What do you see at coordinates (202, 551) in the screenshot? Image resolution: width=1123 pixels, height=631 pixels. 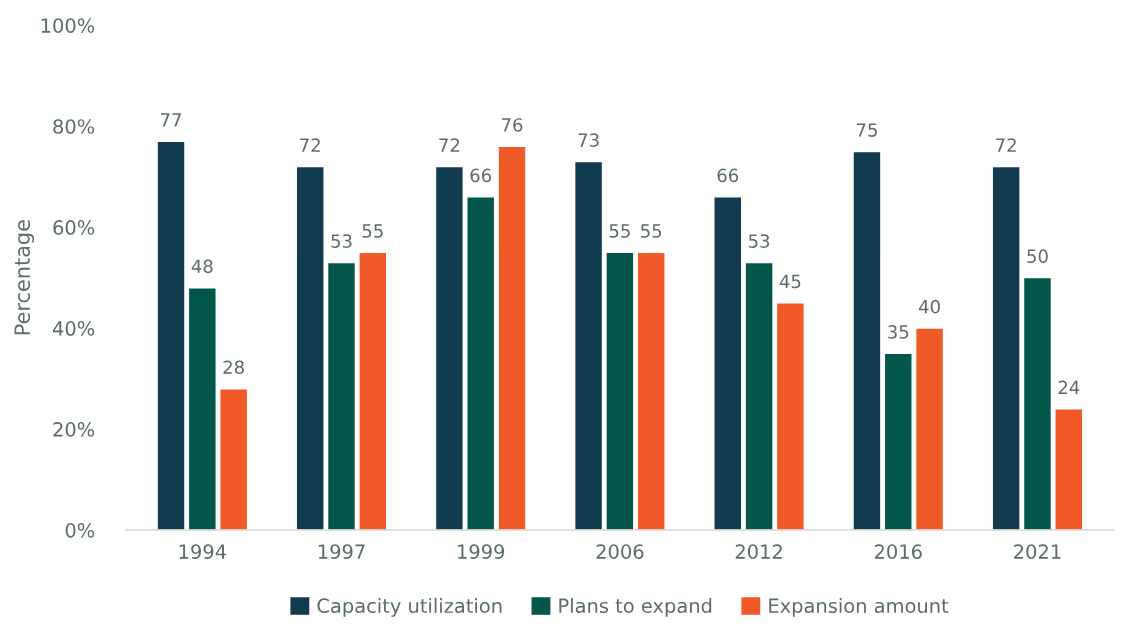 I see `x-tick-label: 1994` at bounding box center [202, 551].